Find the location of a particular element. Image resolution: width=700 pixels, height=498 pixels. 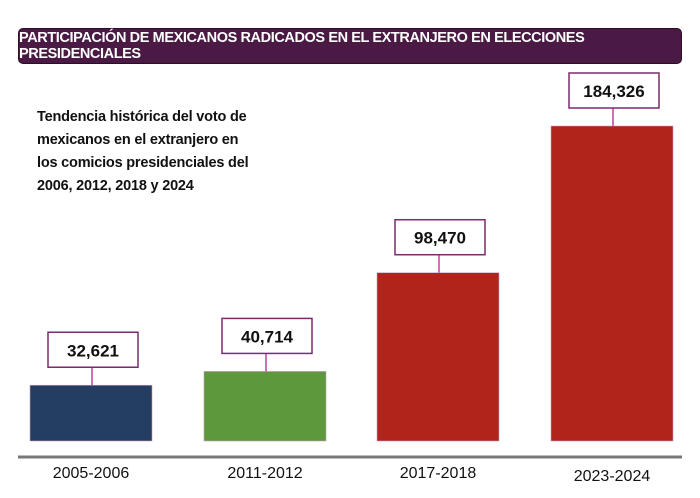

value-label: 40,714 is located at coordinates (267, 336).